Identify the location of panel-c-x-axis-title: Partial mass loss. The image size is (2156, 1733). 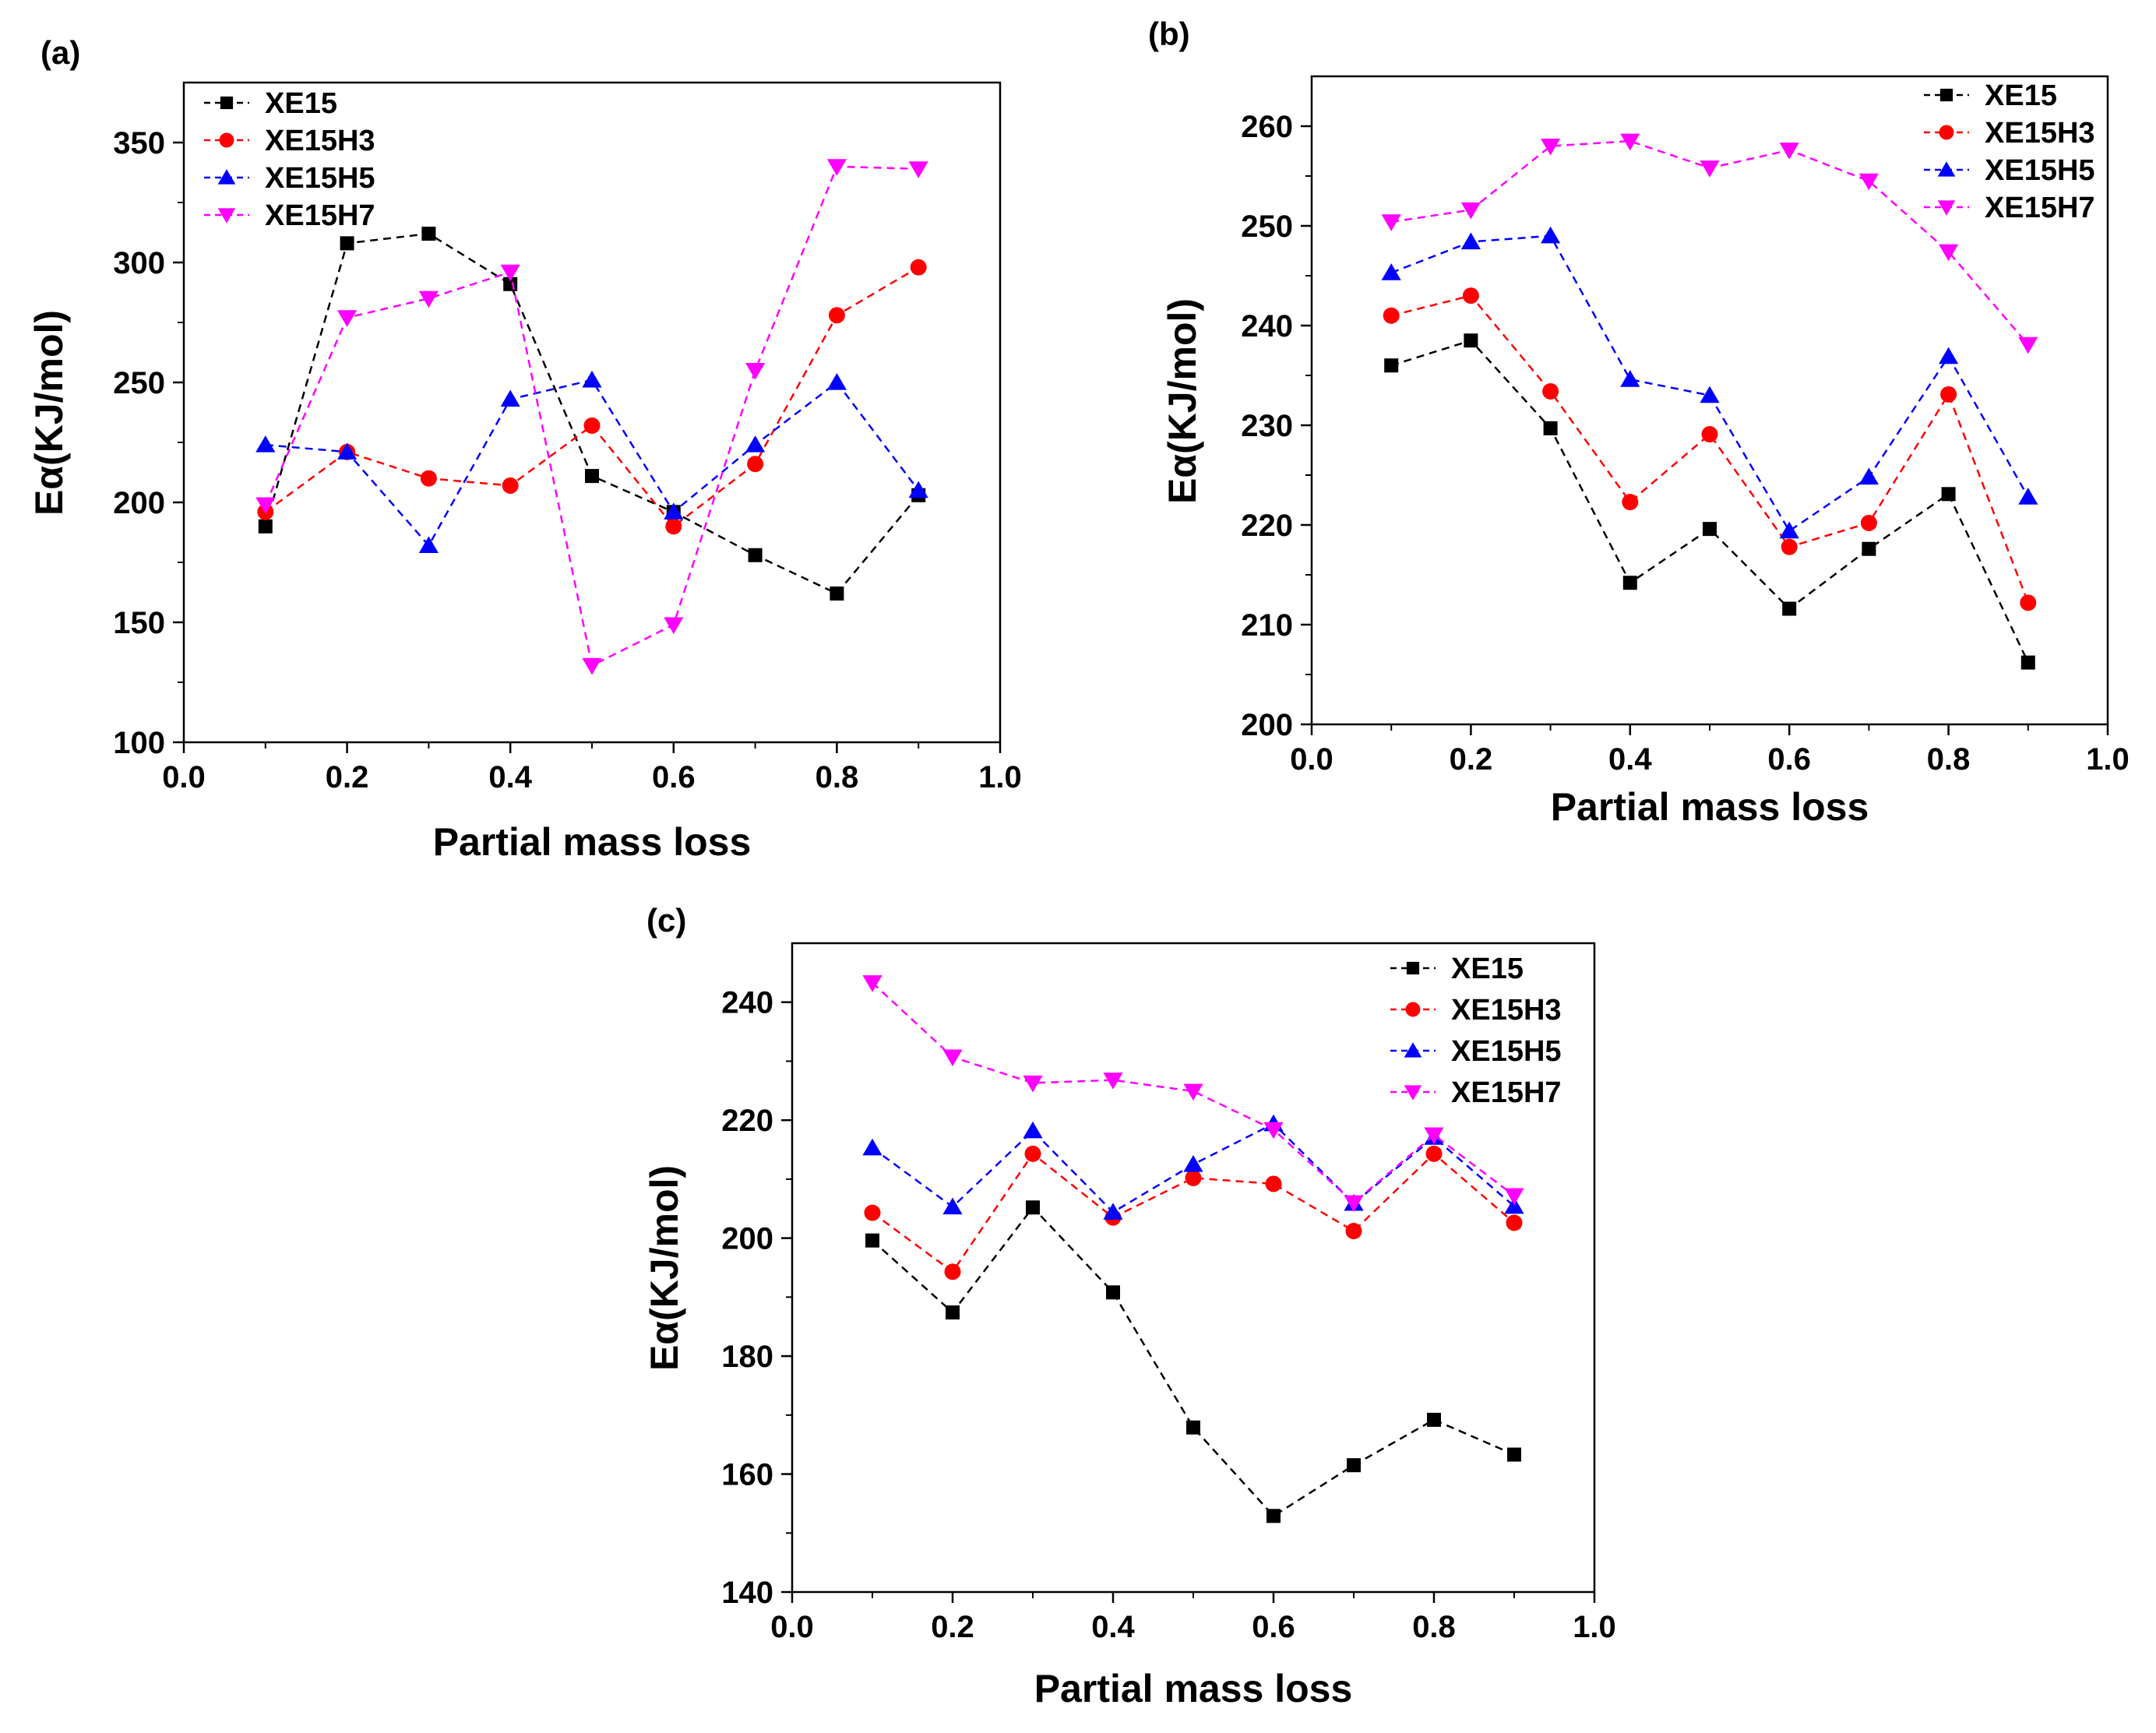
(1193, 1688).